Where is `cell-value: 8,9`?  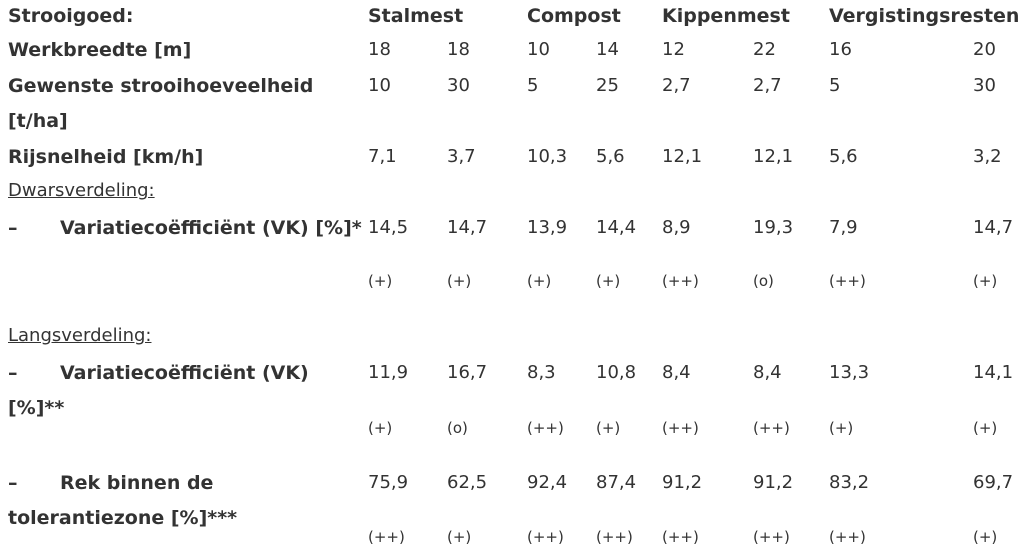 cell-value: 8,9 is located at coordinates (676, 227).